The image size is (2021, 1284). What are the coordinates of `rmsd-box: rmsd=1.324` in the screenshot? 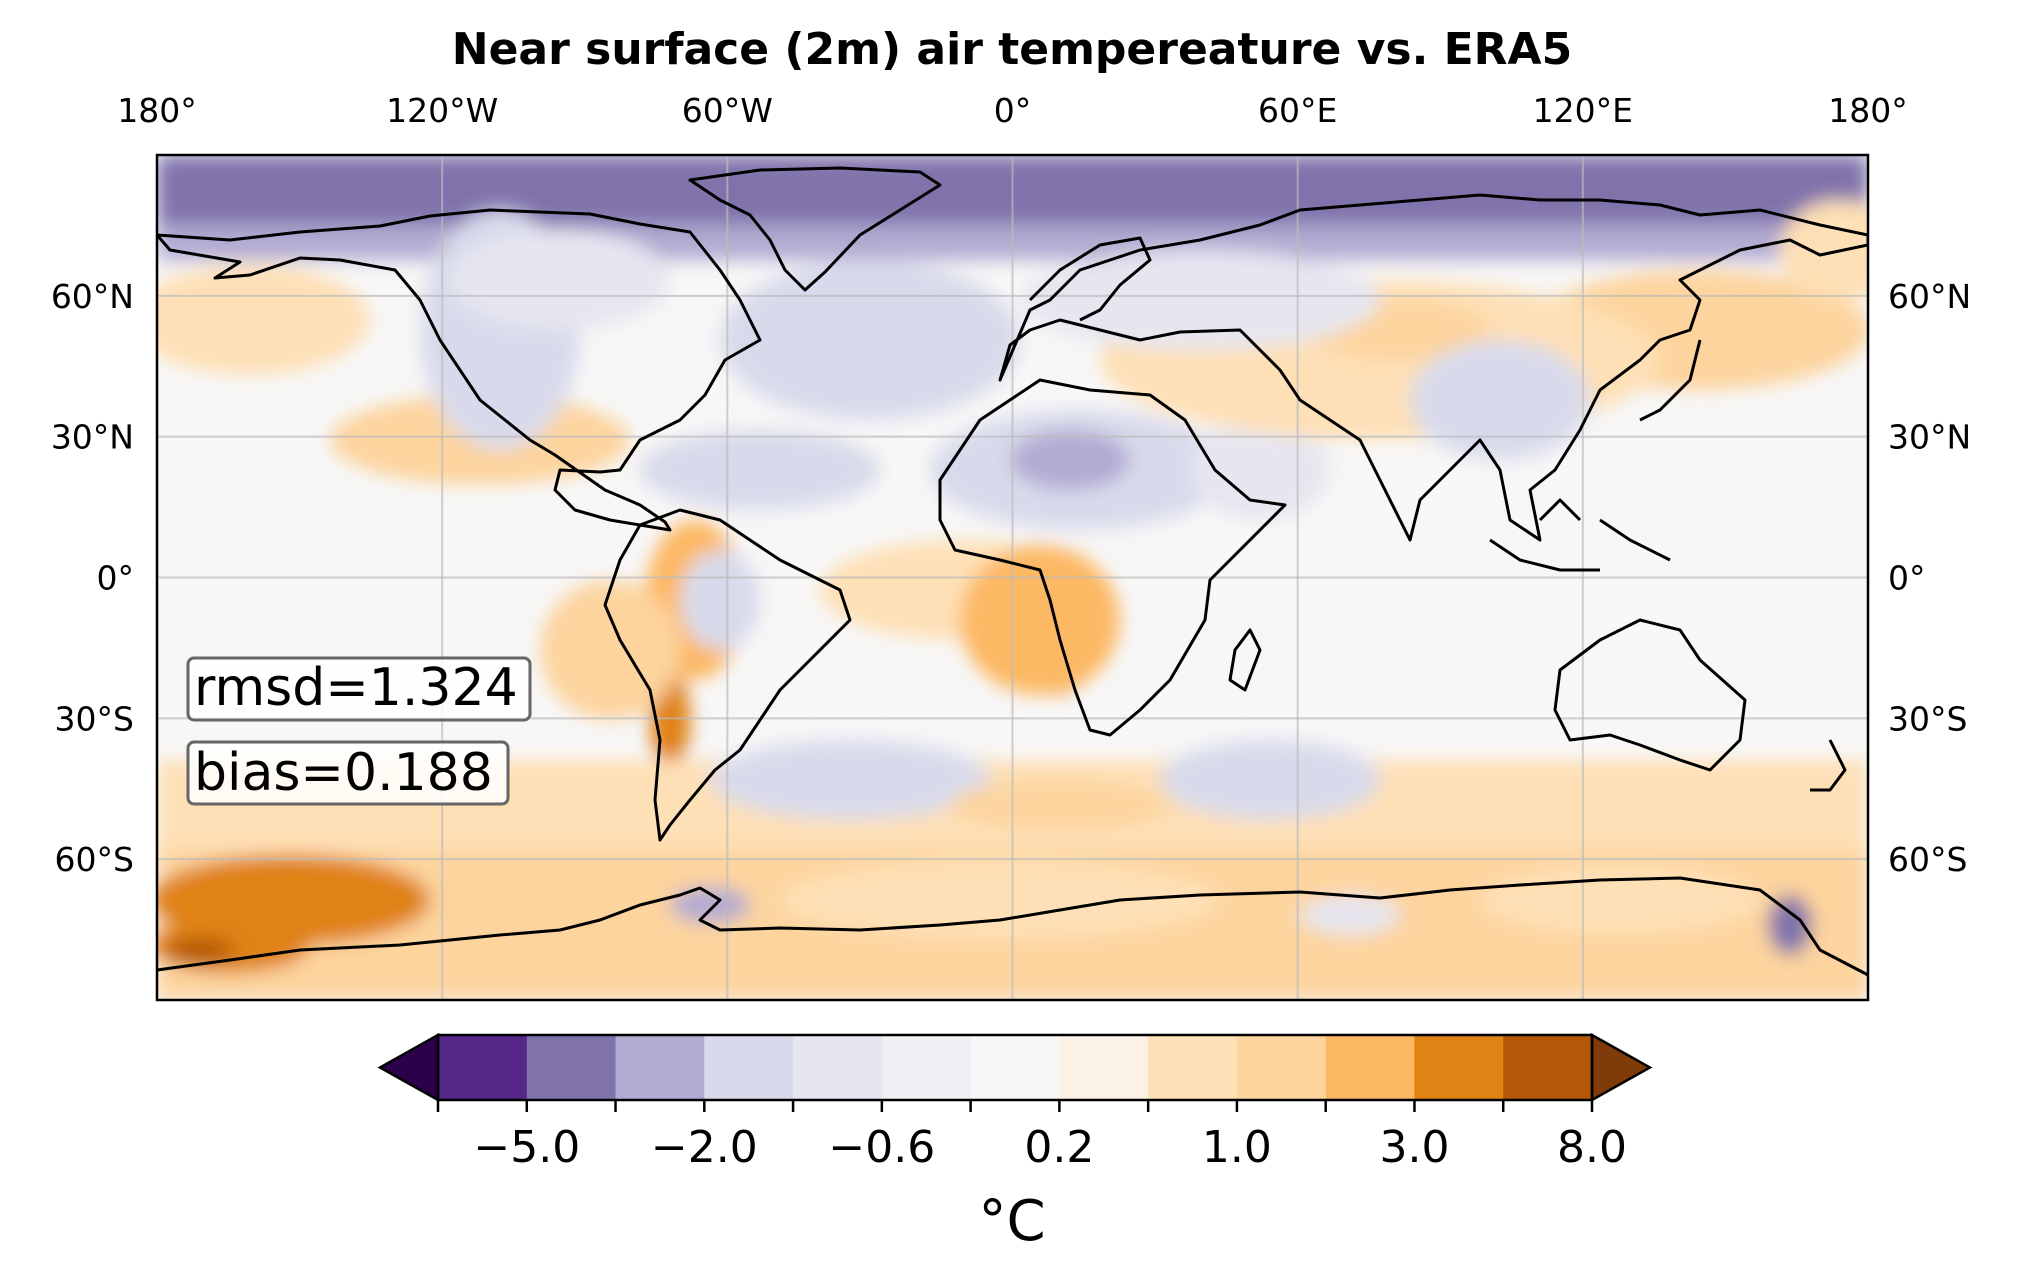 It's located at (359, 689).